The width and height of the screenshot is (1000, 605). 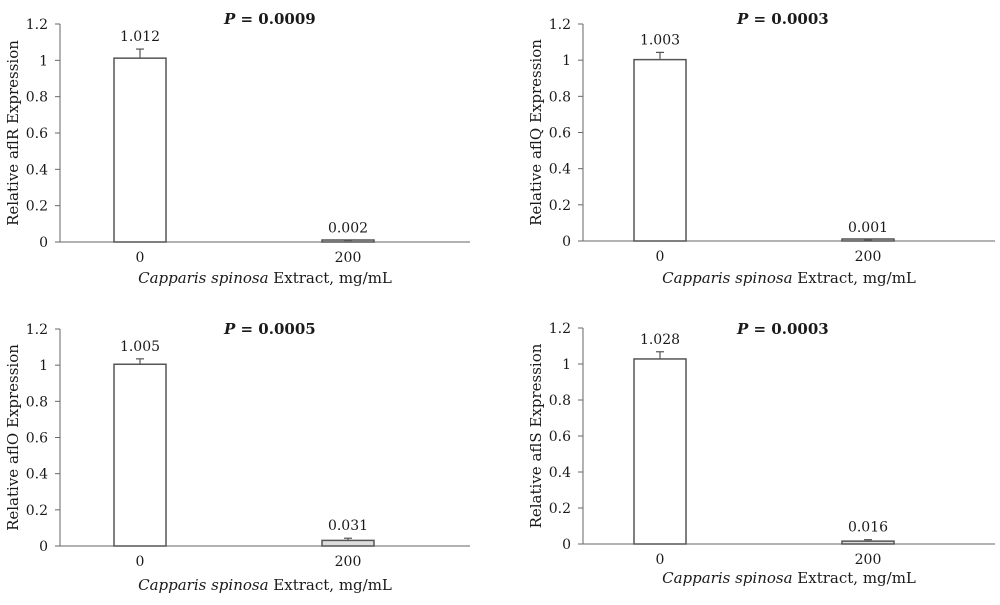 I want to click on data-label: 1.005, so click(x=140, y=347).